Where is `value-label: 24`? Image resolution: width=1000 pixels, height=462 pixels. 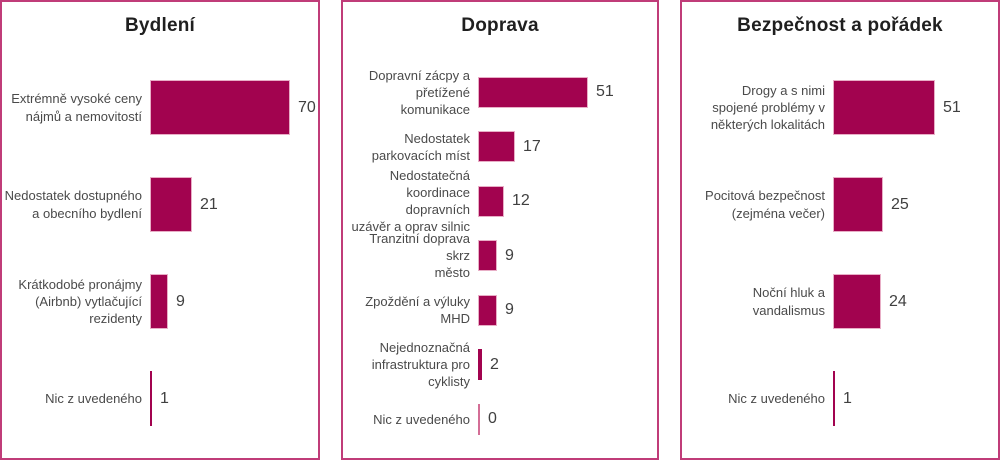
value-label: 24 is located at coordinates (898, 301).